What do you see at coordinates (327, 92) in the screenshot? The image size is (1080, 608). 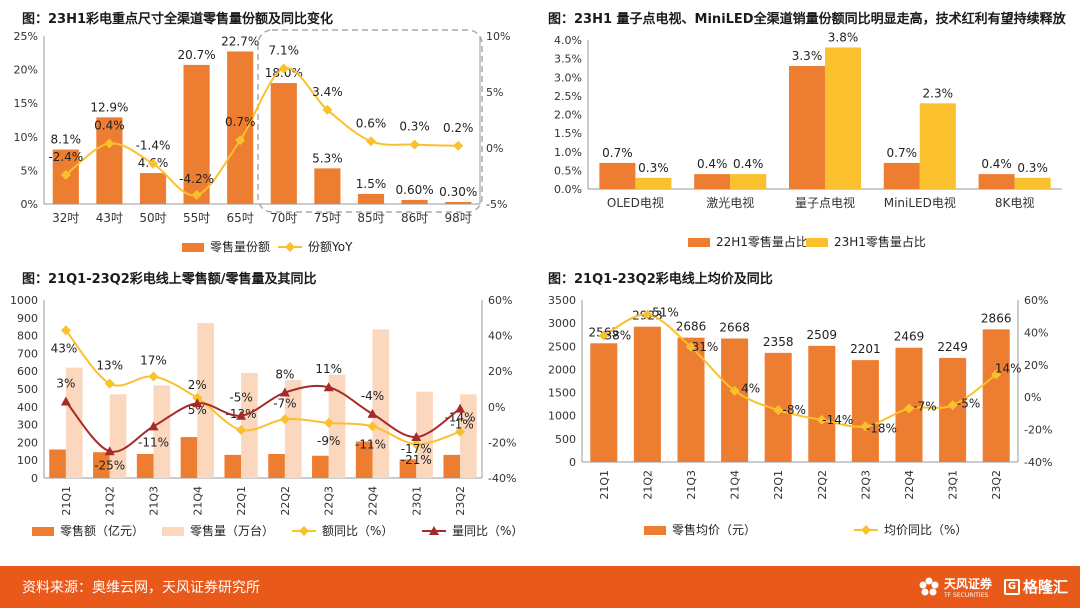 I see `line-data-label: 3.4%` at bounding box center [327, 92].